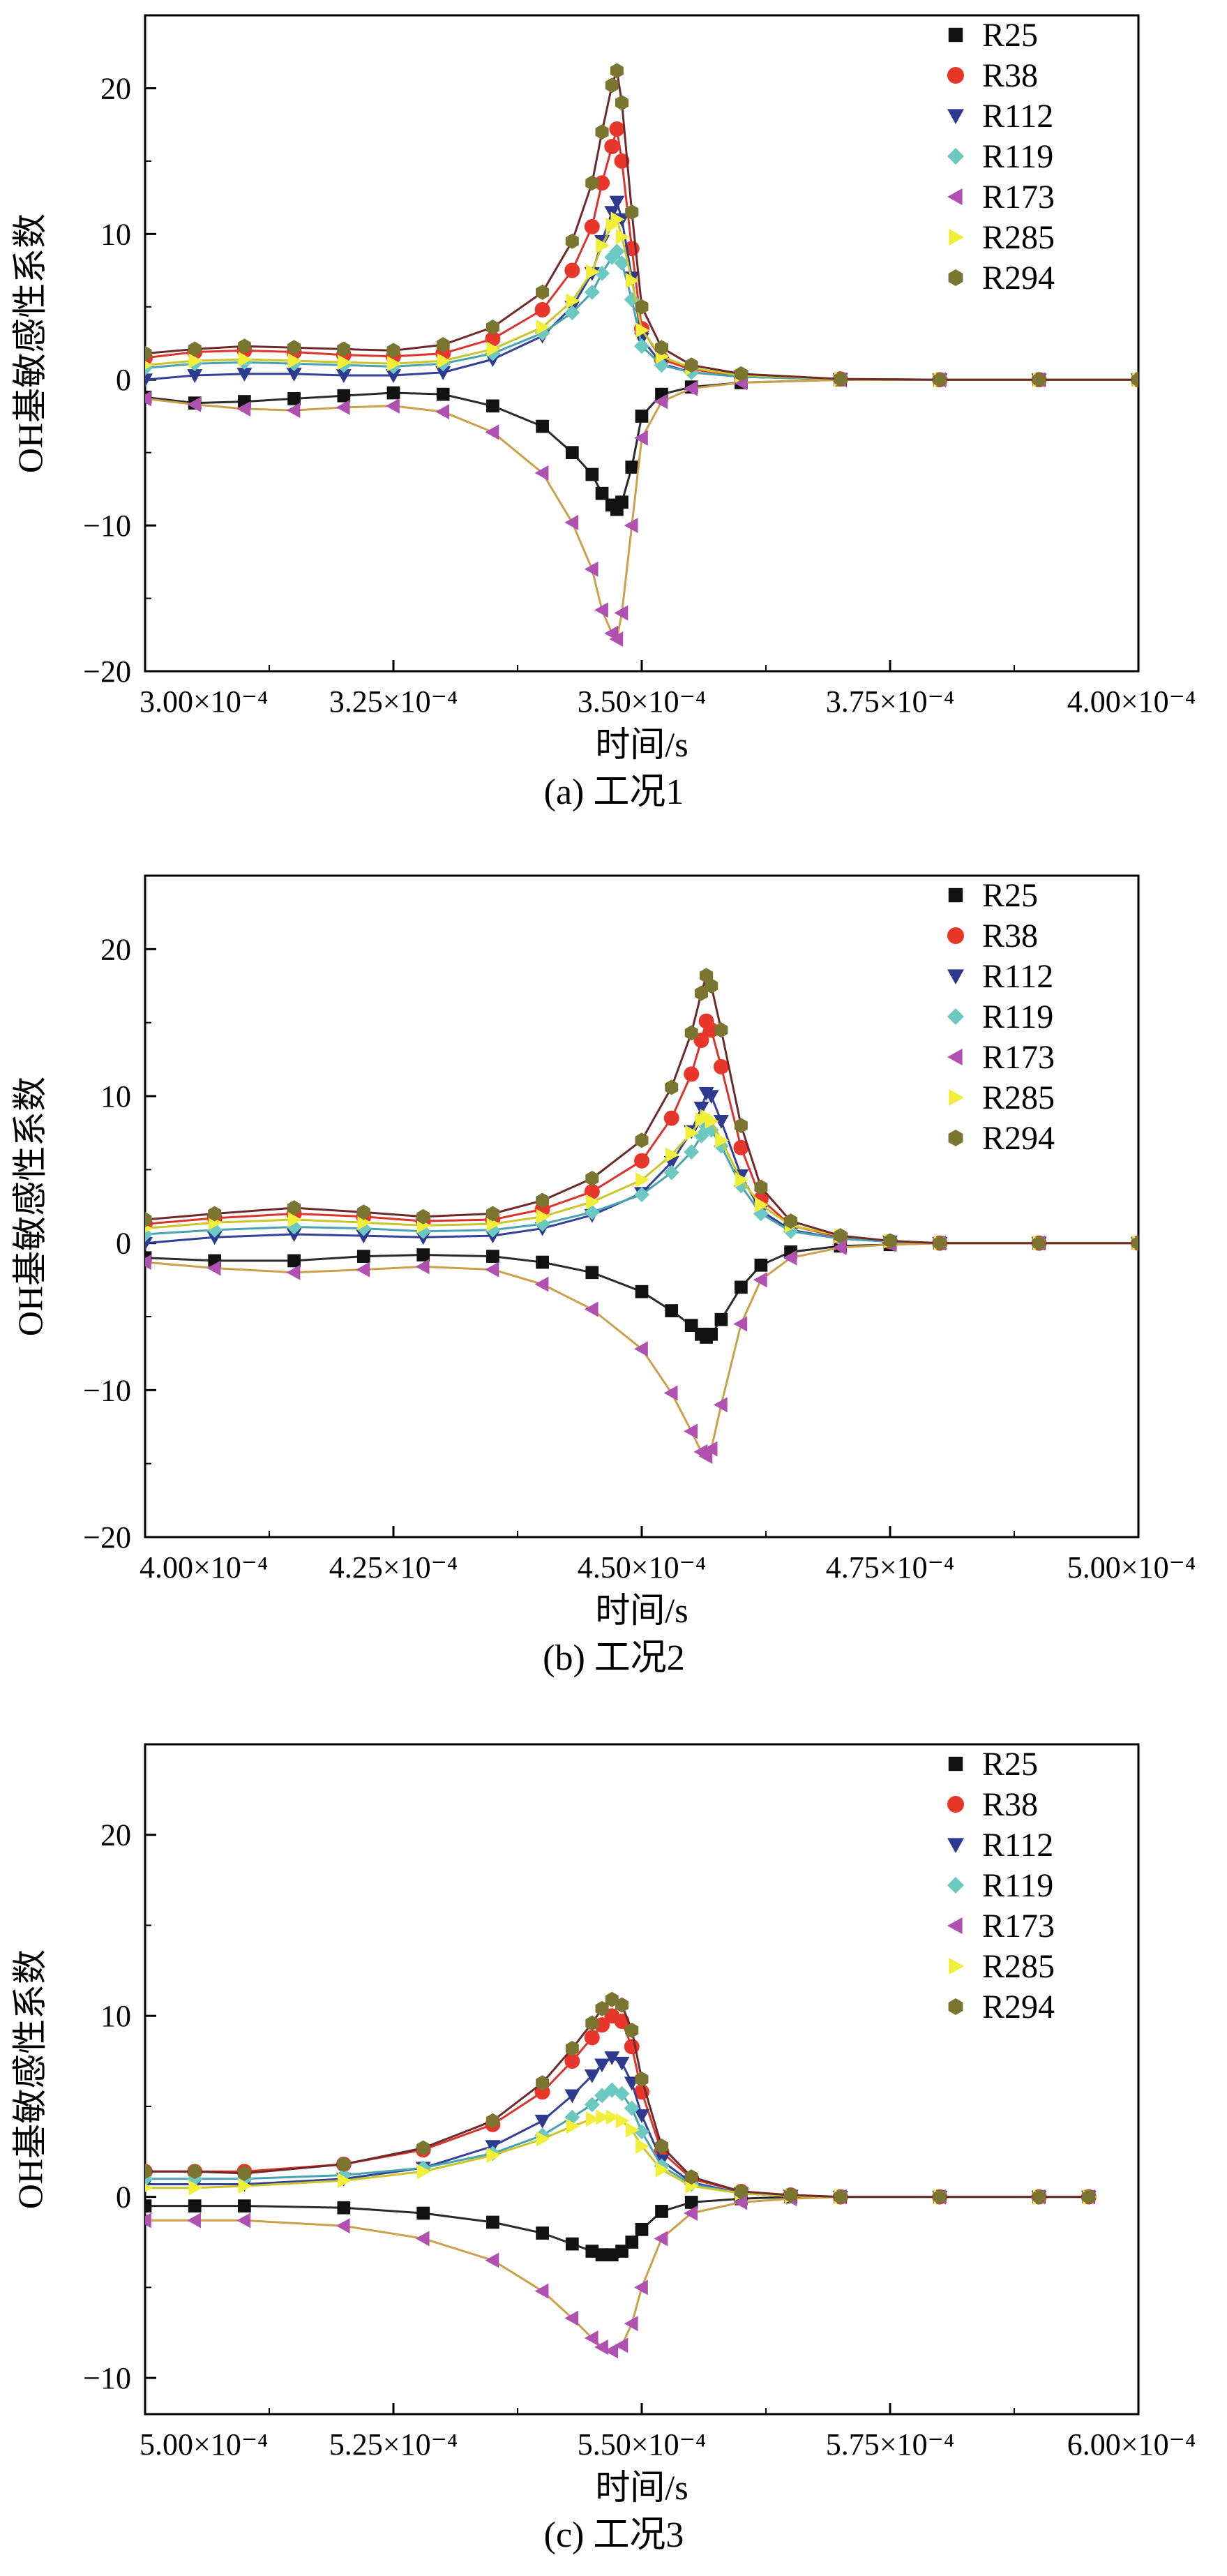 The height and width of the screenshot is (2576, 1227). Describe the element at coordinates (1018, 1966) in the screenshot. I see `legend-label-r285: R285` at that location.